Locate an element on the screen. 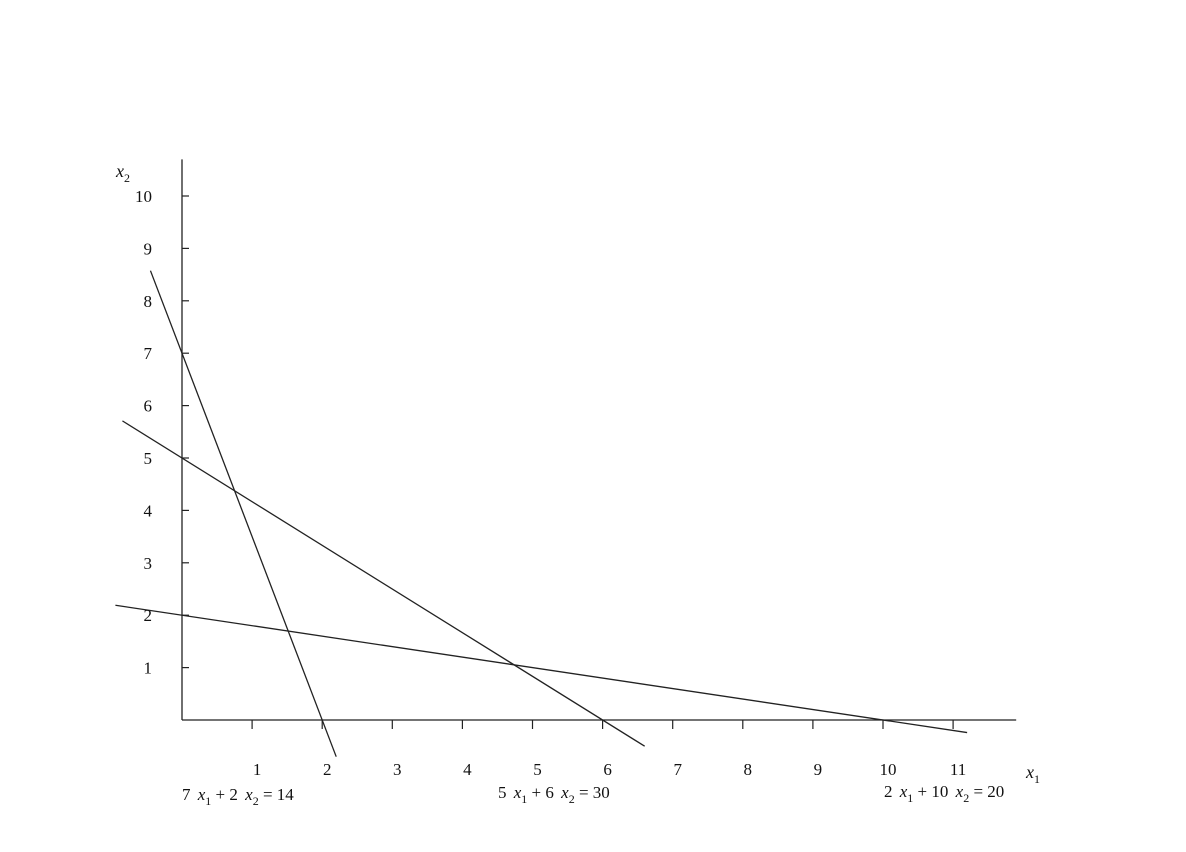  x-tick-label: 9 is located at coordinates (818, 769).